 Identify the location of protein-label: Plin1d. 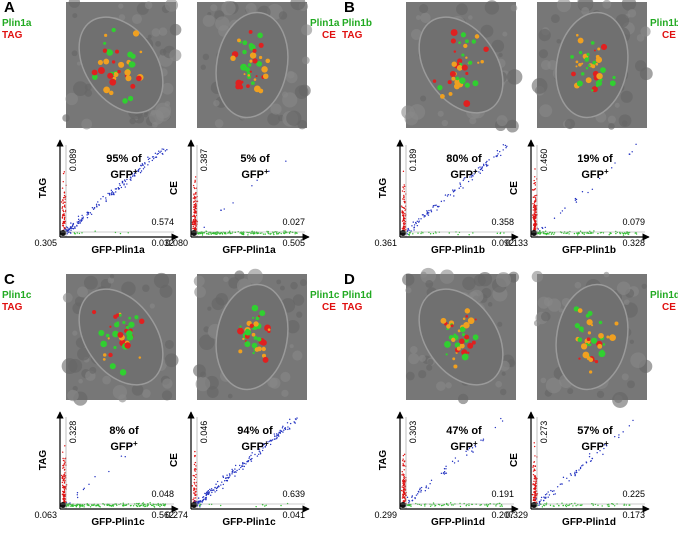
(664, 295).